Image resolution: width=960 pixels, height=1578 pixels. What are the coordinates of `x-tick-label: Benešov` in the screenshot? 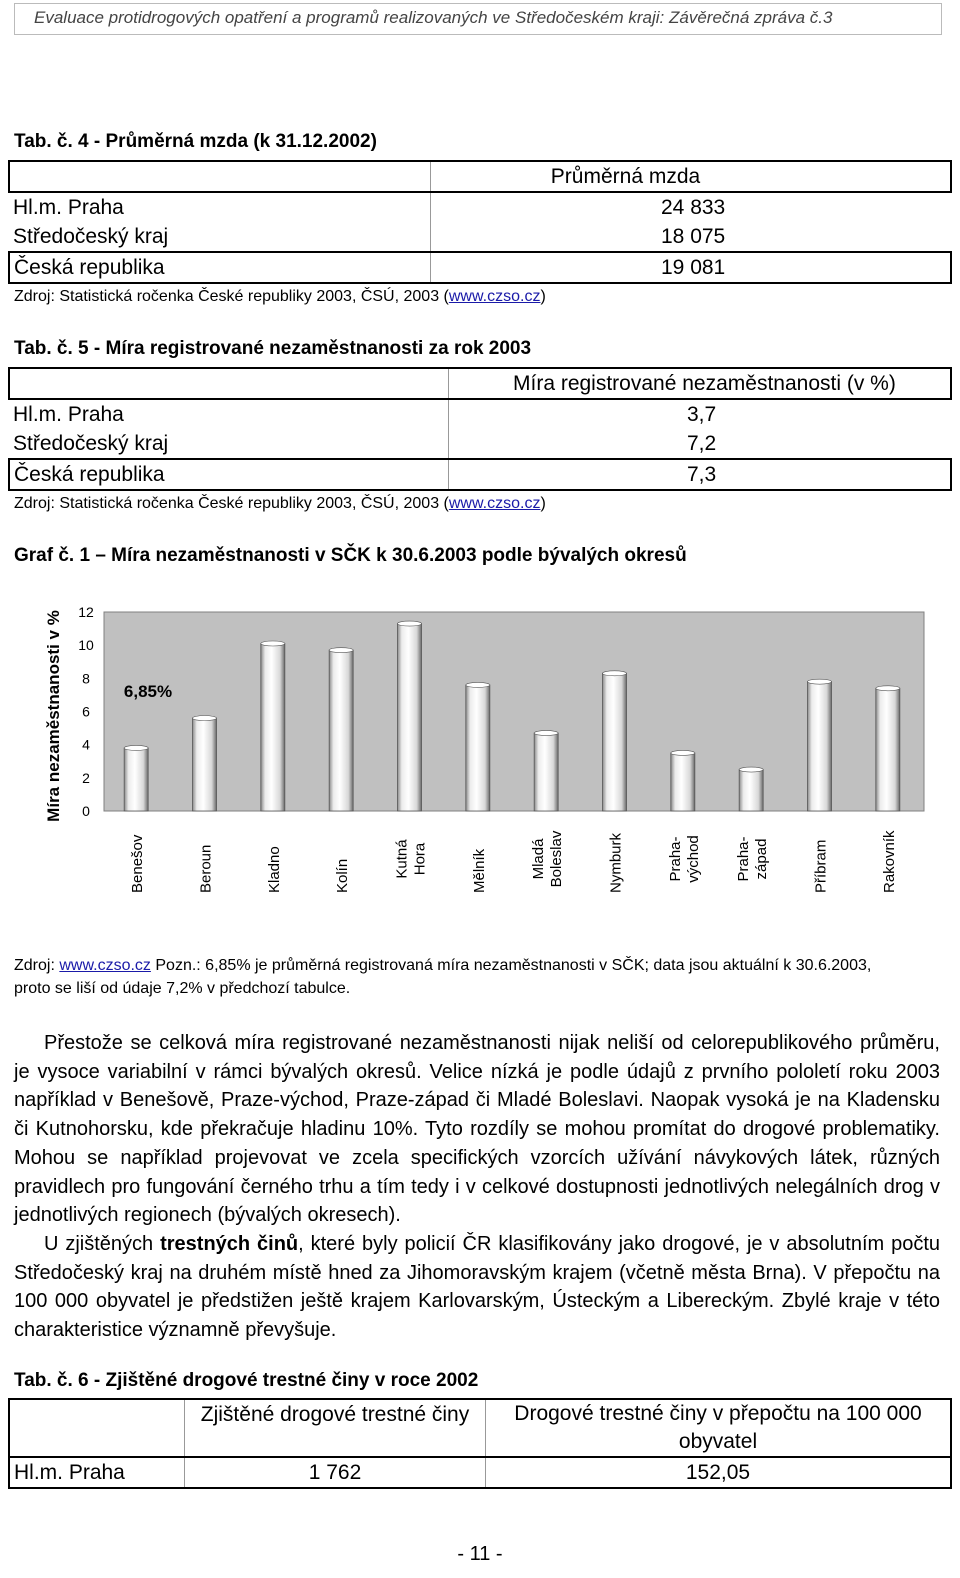 It's located at (137, 863).